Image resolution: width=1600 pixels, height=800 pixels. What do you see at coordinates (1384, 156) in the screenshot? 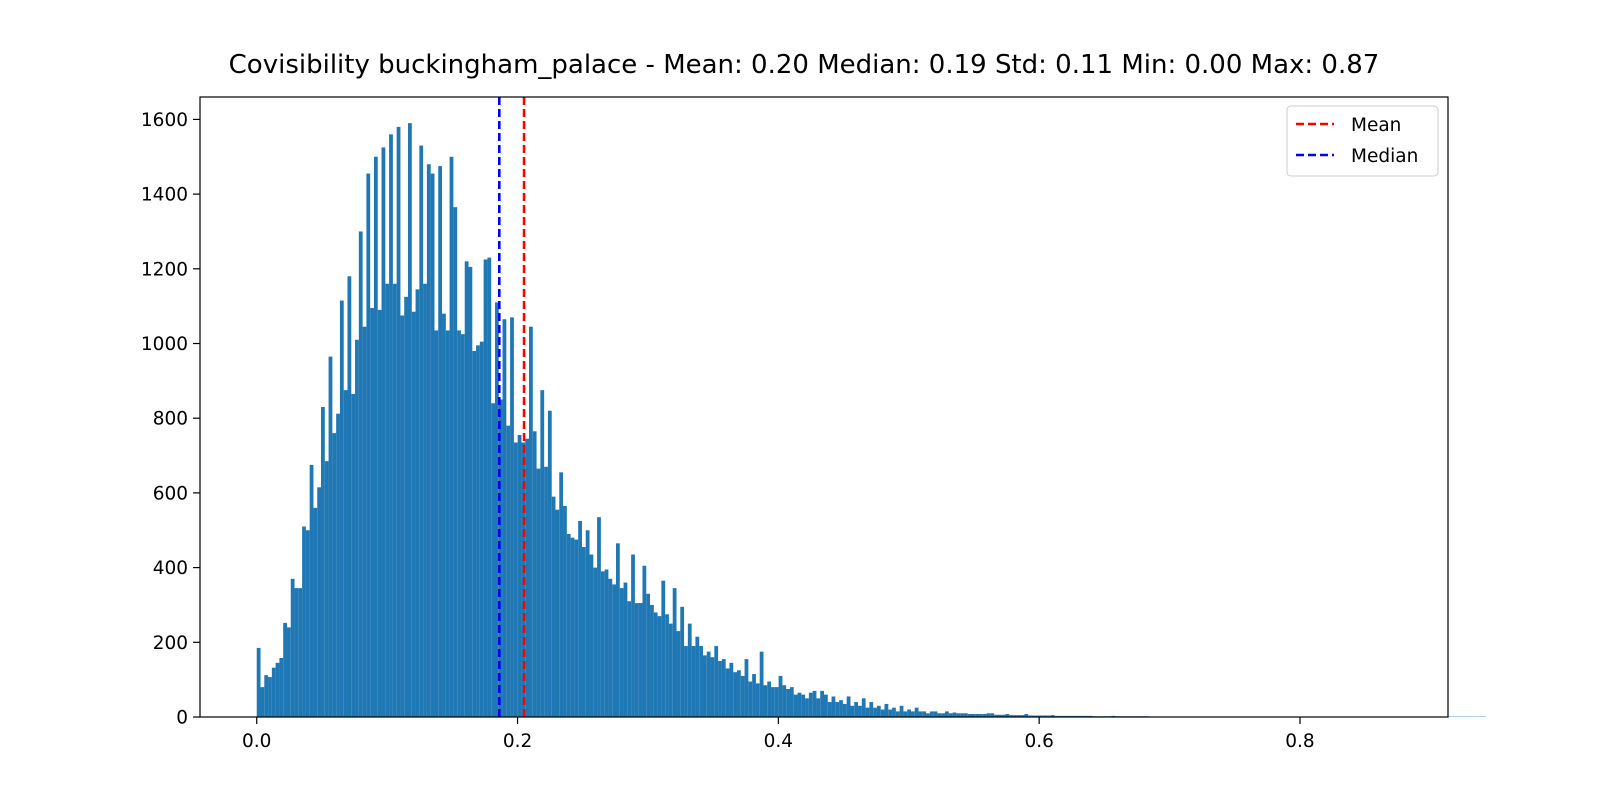
I see `legend-median-label: Median` at bounding box center [1384, 156].